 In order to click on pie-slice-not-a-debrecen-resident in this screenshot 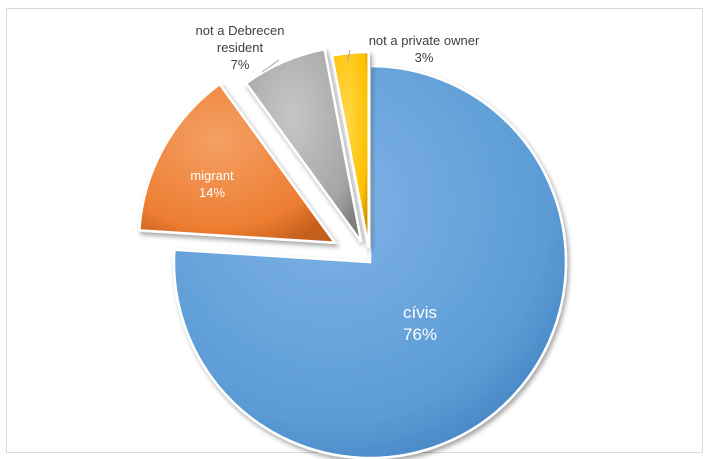, I will do `click(303, 145)`.